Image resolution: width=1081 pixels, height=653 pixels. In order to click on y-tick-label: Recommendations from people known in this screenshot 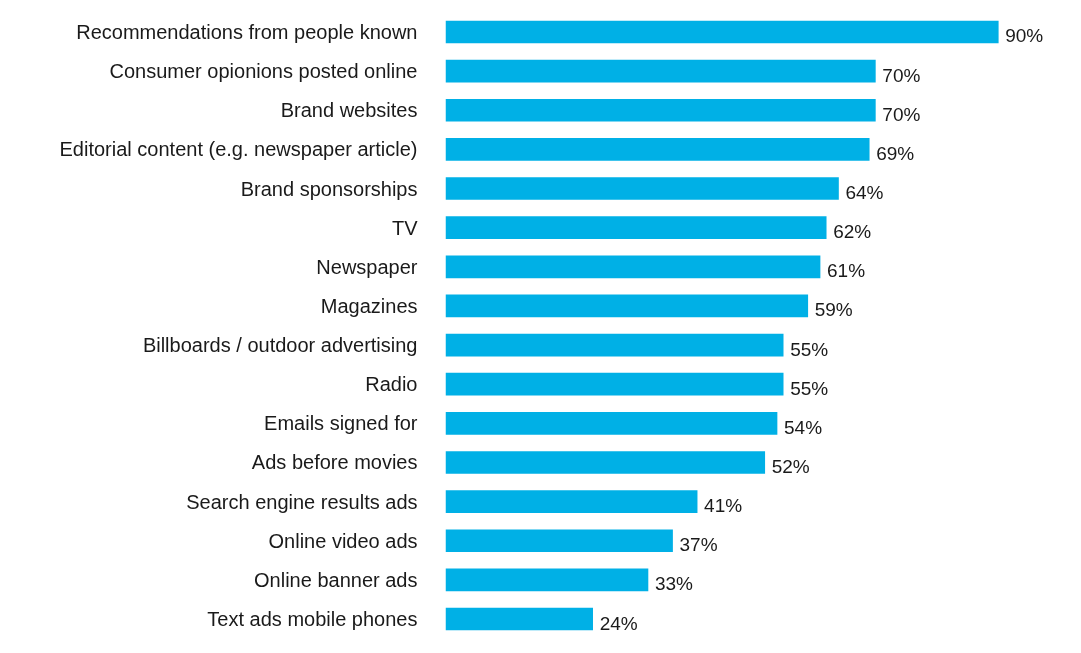, I will do `click(247, 31)`.